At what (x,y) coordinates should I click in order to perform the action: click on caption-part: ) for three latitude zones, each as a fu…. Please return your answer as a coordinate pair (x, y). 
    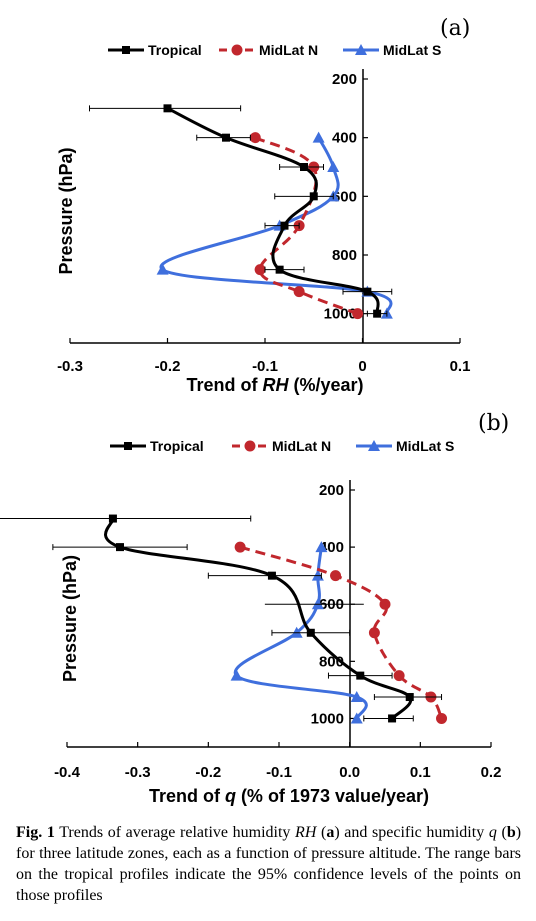
    Looking at the image, I should click on (269, 864).